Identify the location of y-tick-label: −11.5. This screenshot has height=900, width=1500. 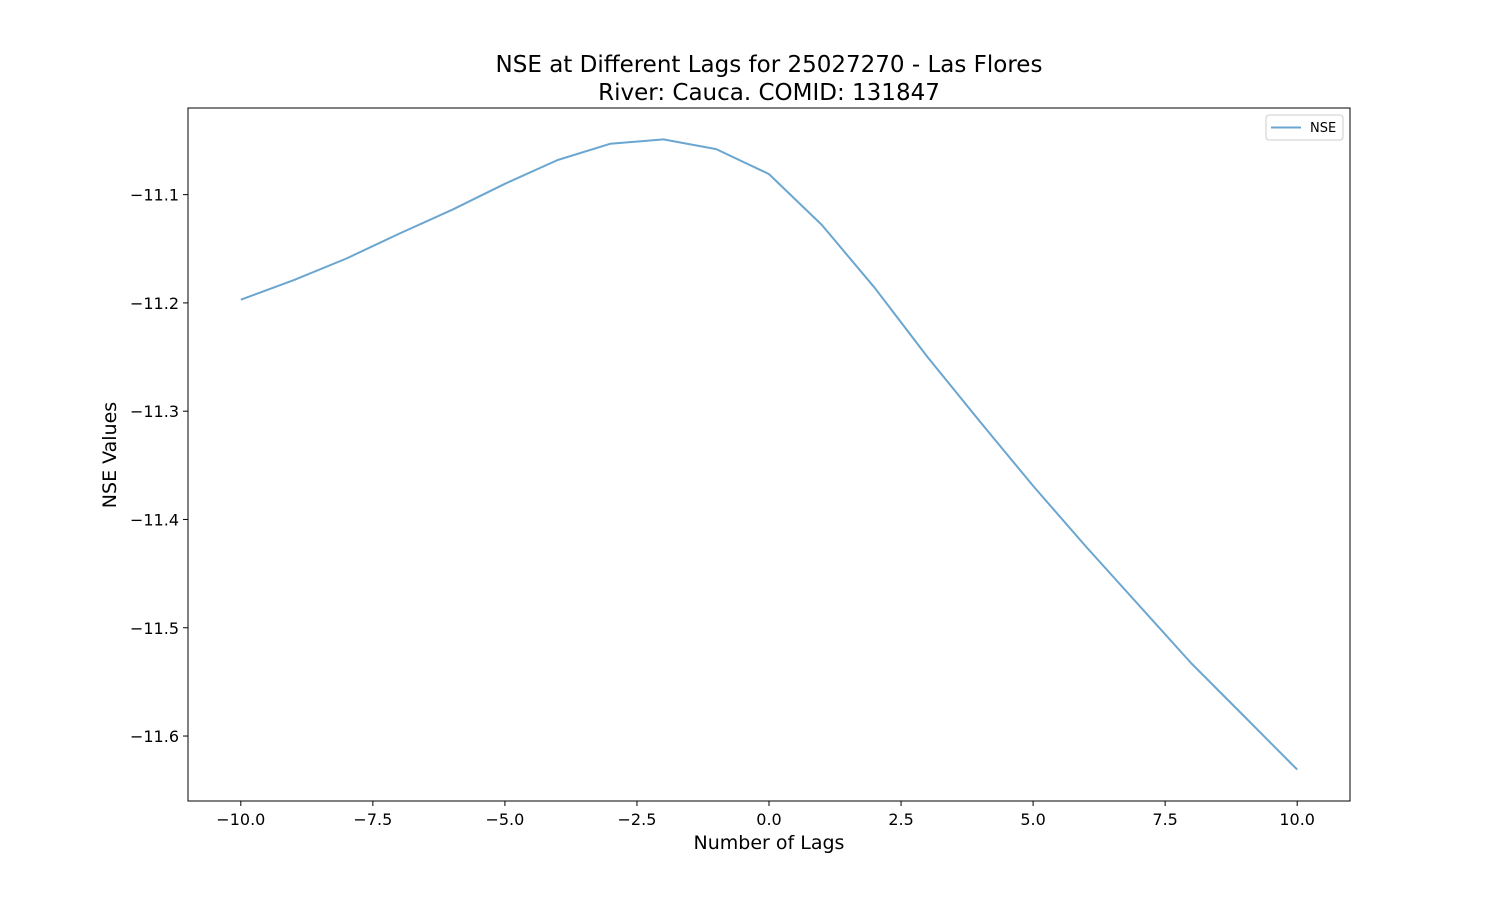
(154, 628).